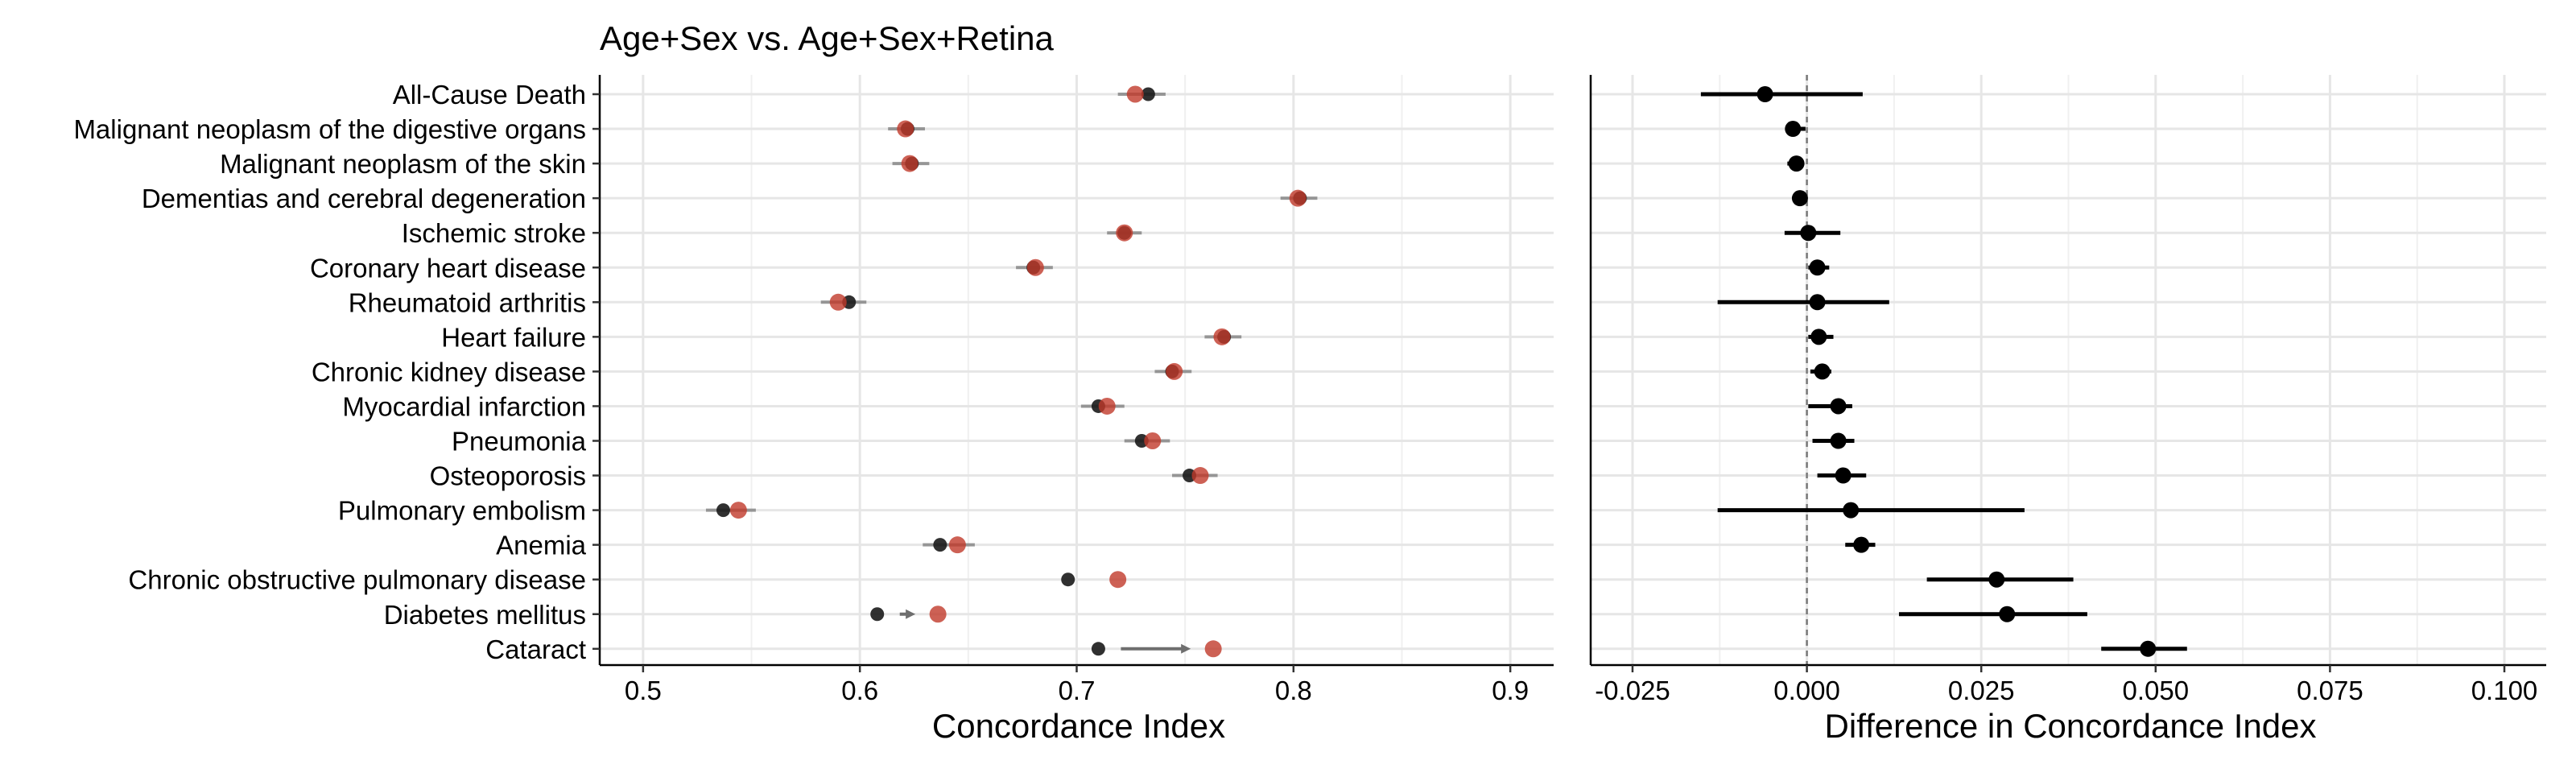  Describe the element at coordinates (535, 649) in the screenshot. I see `y-tick-label: Cataract` at that location.